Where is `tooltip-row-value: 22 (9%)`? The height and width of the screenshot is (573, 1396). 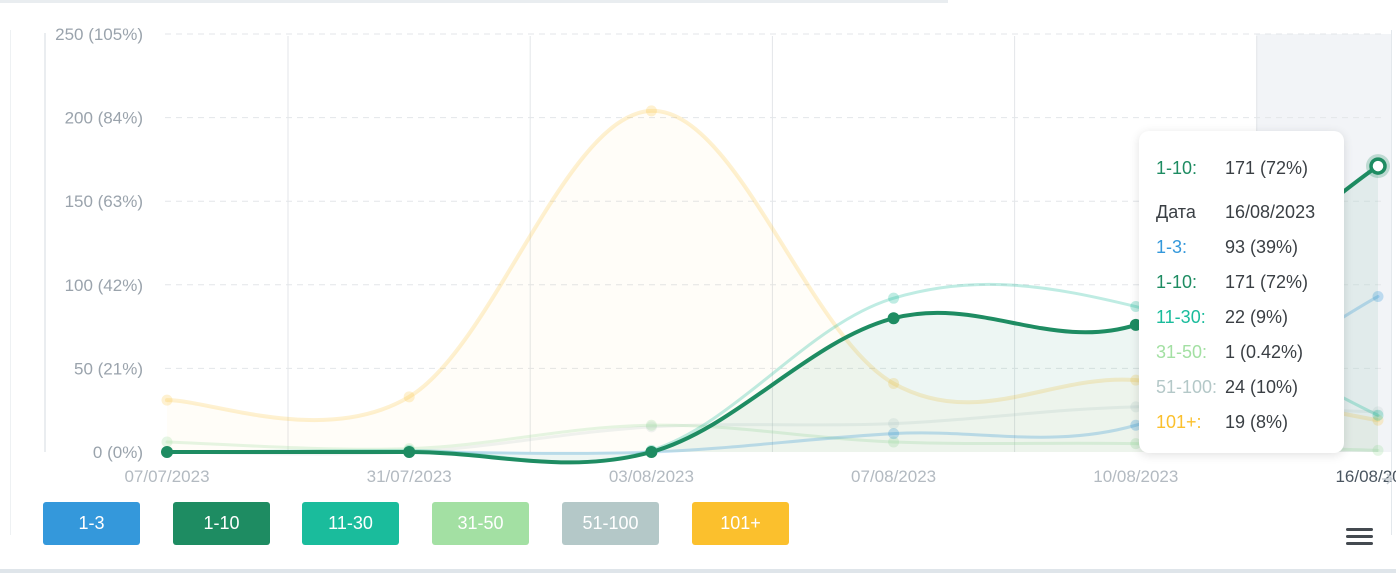
tooltip-row-value: 22 (9%) is located at coordinates (1257, 317).